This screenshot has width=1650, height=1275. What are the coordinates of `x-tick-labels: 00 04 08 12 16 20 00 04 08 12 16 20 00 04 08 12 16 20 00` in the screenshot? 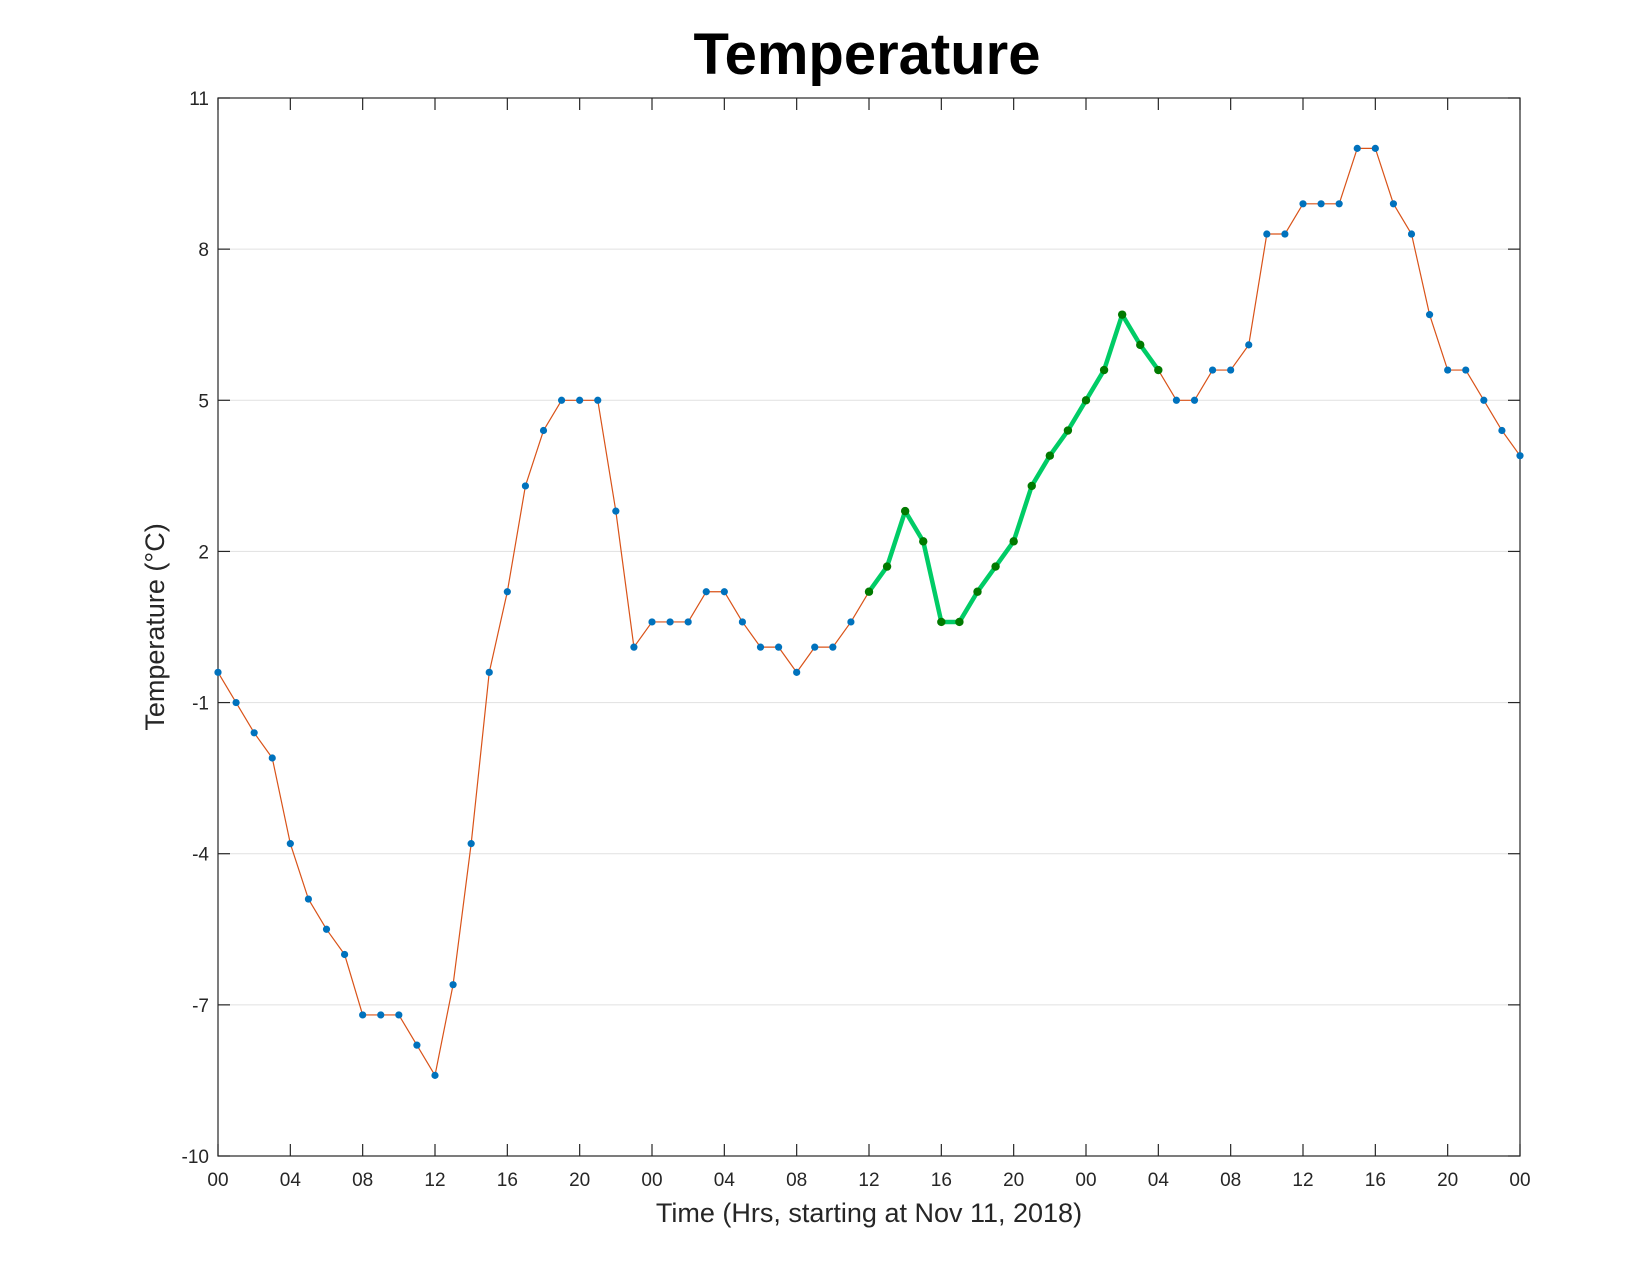 It's located at (868, 1180).